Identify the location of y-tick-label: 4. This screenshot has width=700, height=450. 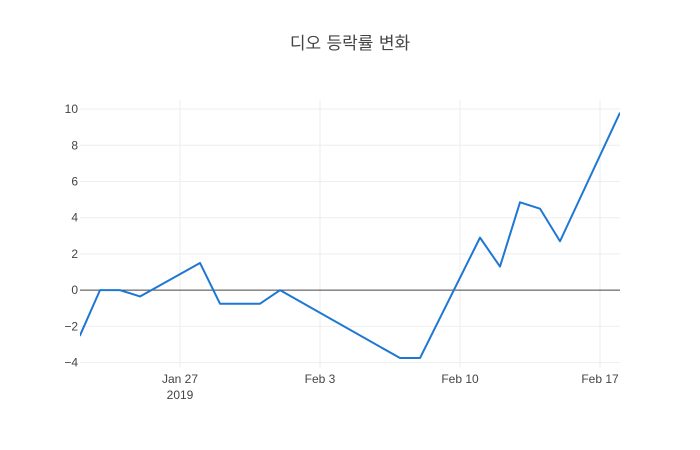
(74, 218).